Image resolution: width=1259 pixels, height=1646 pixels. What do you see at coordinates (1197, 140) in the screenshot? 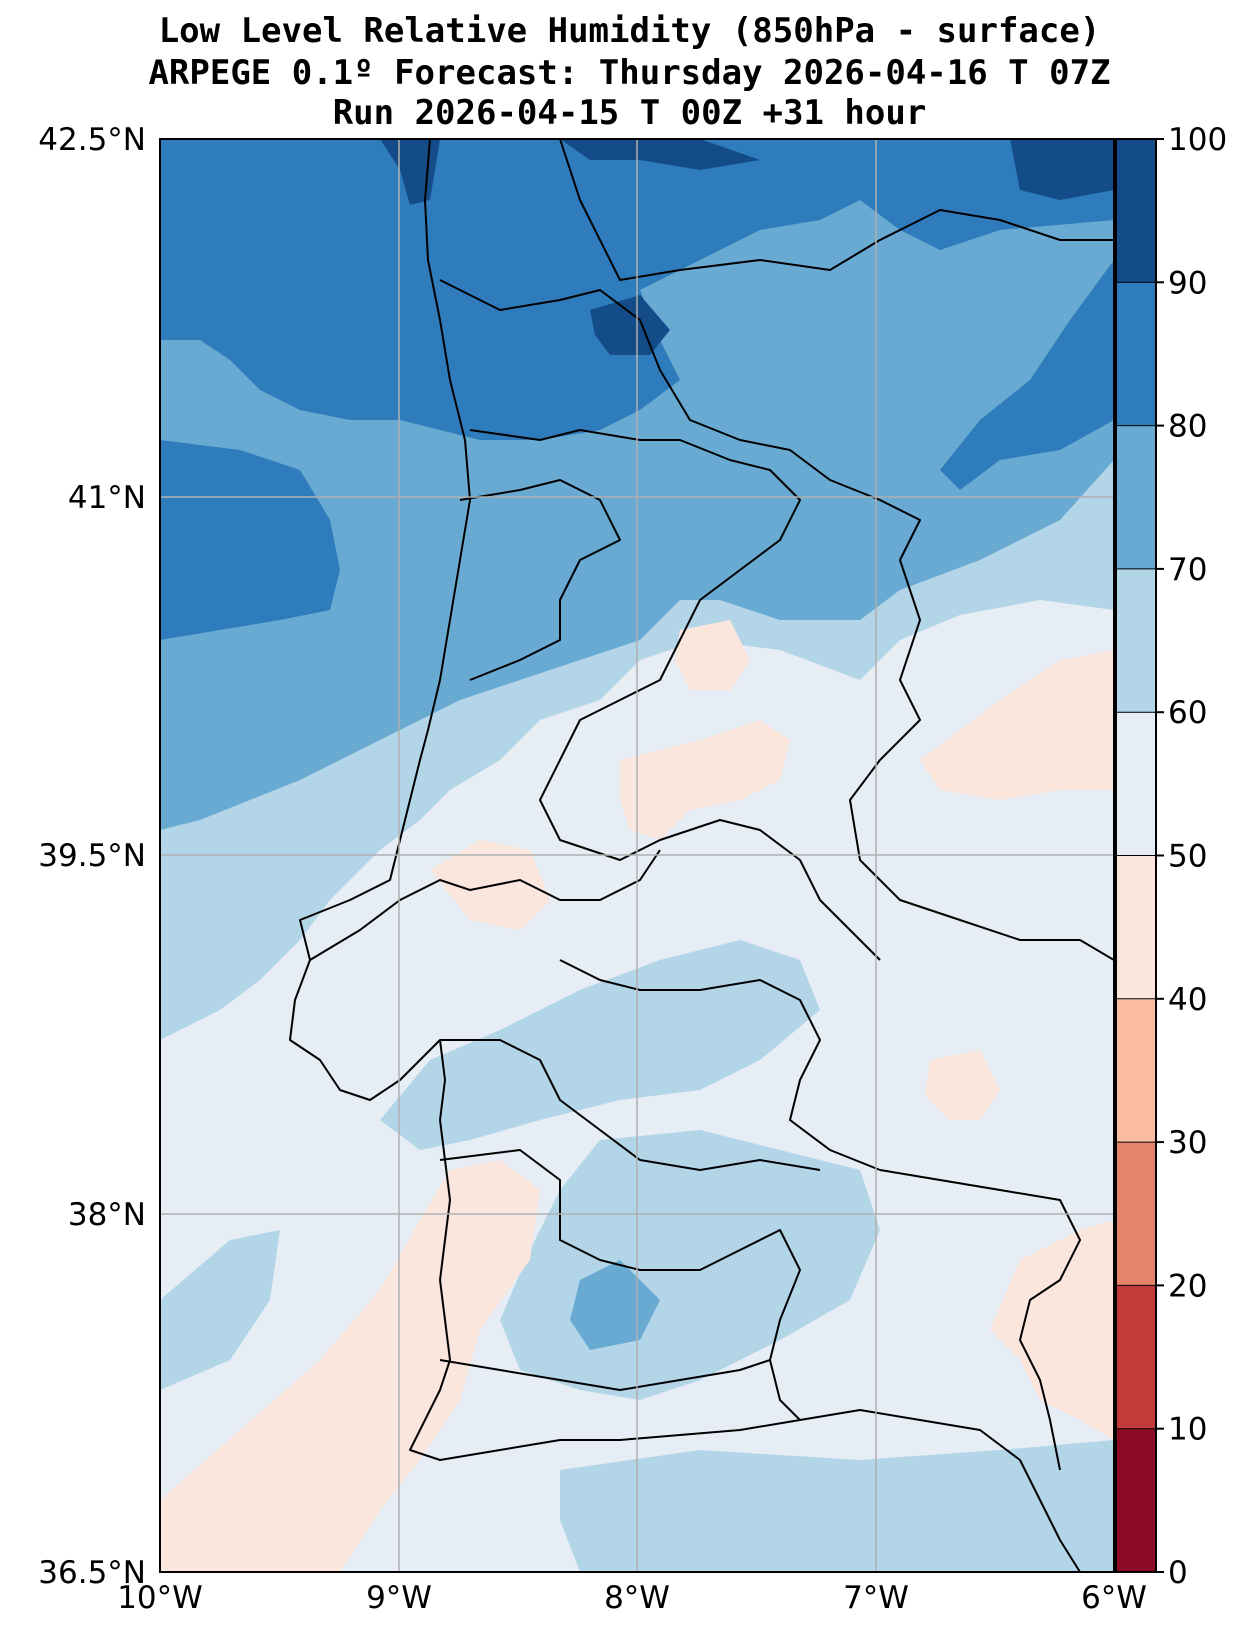
I see `colorbar-label: 100` at bounding box center [1197, 140].